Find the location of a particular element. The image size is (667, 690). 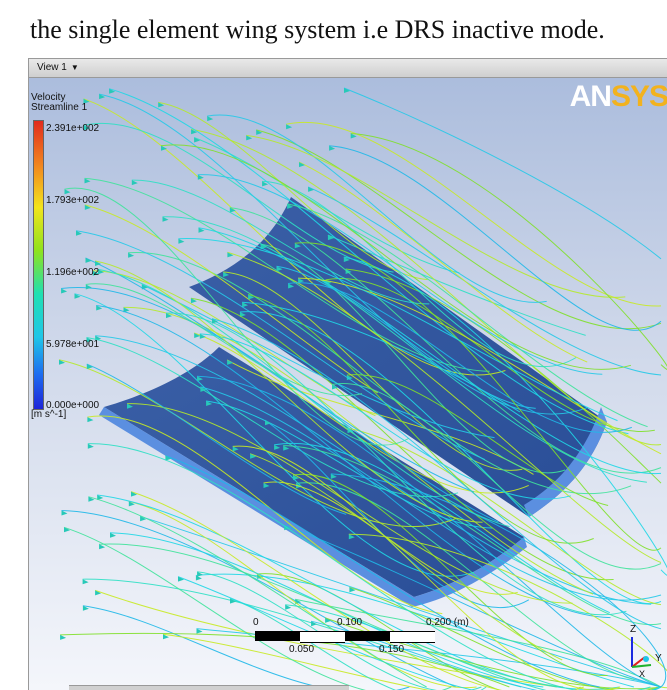

legend-value-2: 1.793e+002 is located at coordinates (73, 200).